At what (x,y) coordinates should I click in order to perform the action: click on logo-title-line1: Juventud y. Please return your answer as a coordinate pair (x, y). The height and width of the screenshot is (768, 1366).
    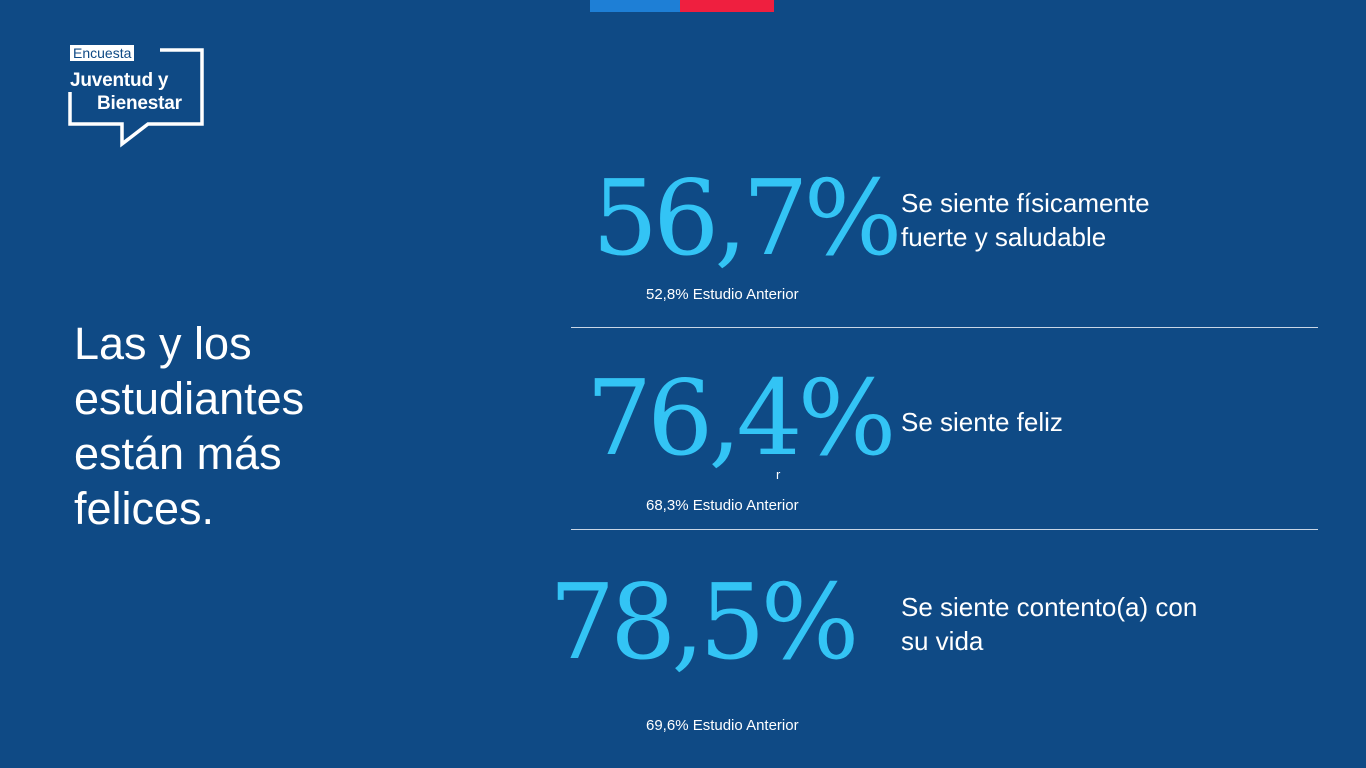
    Looking at the image, I should click on (119, 80).